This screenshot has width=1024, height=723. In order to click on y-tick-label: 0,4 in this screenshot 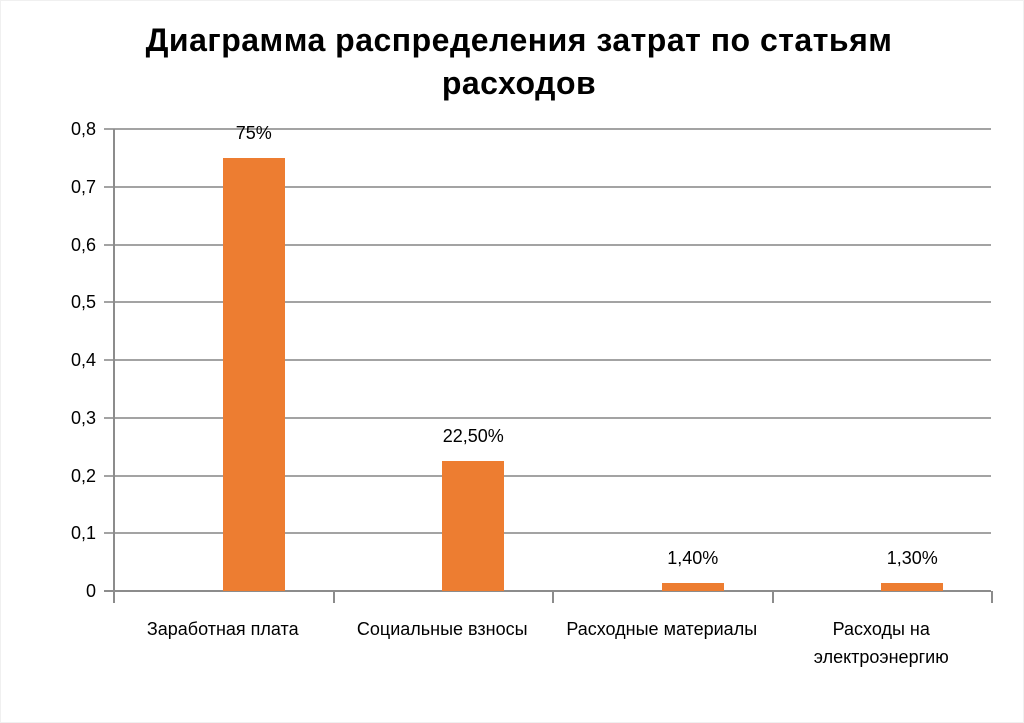, I will do `click(83, 360)`.